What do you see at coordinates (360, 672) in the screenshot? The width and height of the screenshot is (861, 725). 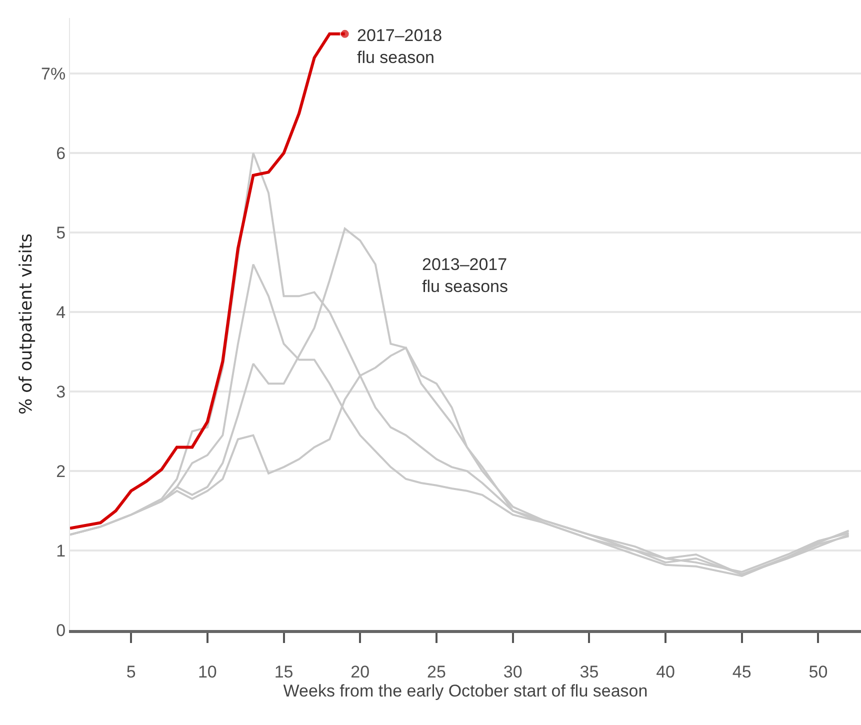 I see `x-tick-label: 20` at bounding box center [360, 672].